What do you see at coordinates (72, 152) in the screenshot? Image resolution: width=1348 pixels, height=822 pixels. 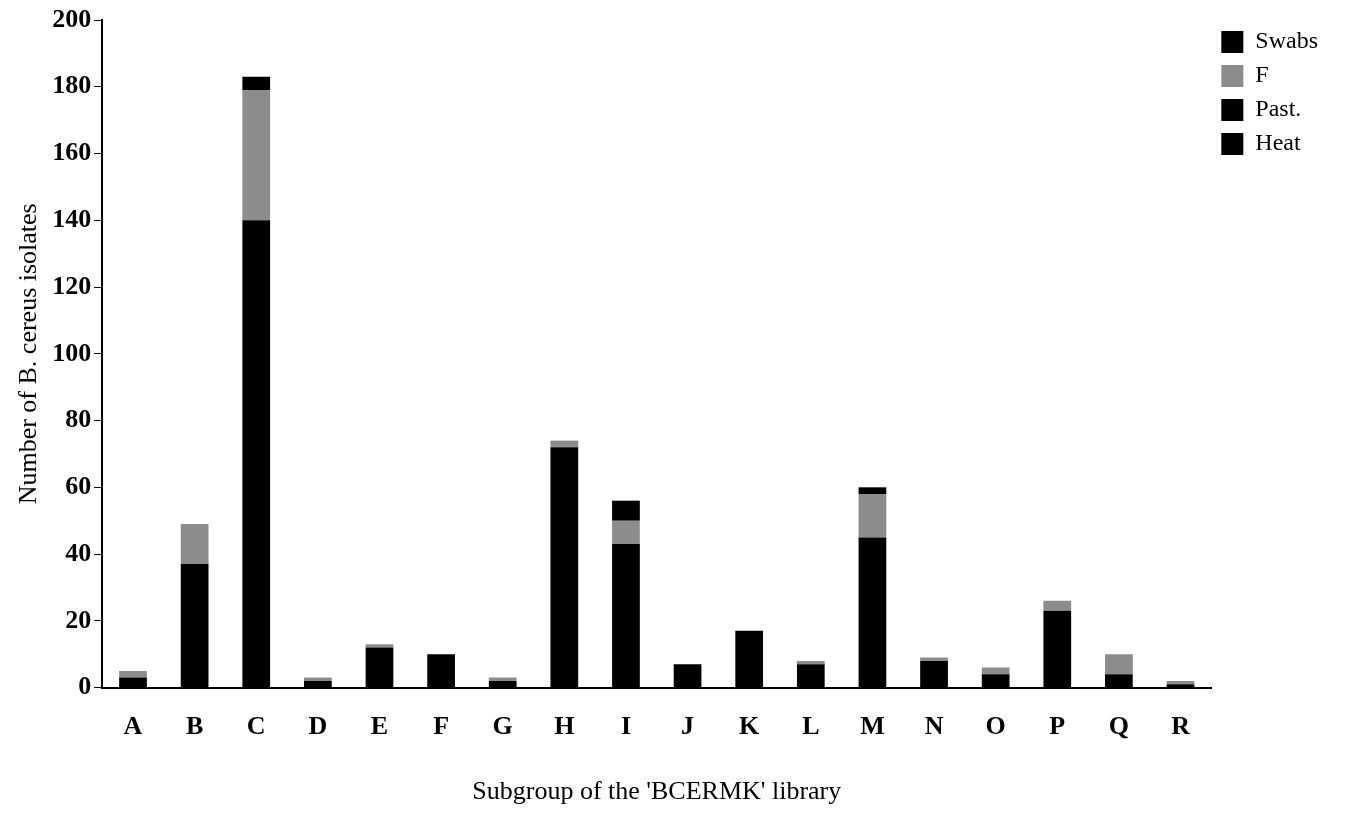 I see `y-tick-label: 160` at bounding box center [72, 152].